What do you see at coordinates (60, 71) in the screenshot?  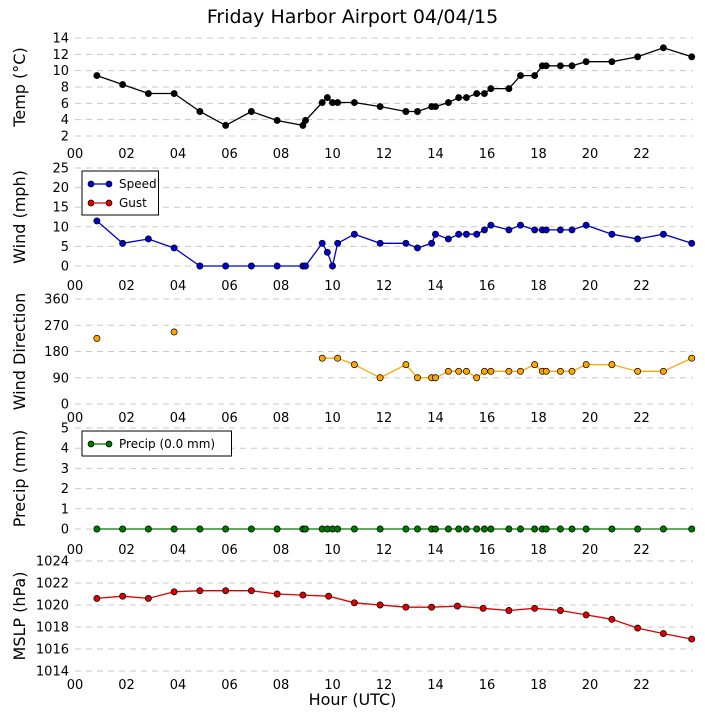 I see `temp-ytick-label: 10` at bounding box center [60, 71].